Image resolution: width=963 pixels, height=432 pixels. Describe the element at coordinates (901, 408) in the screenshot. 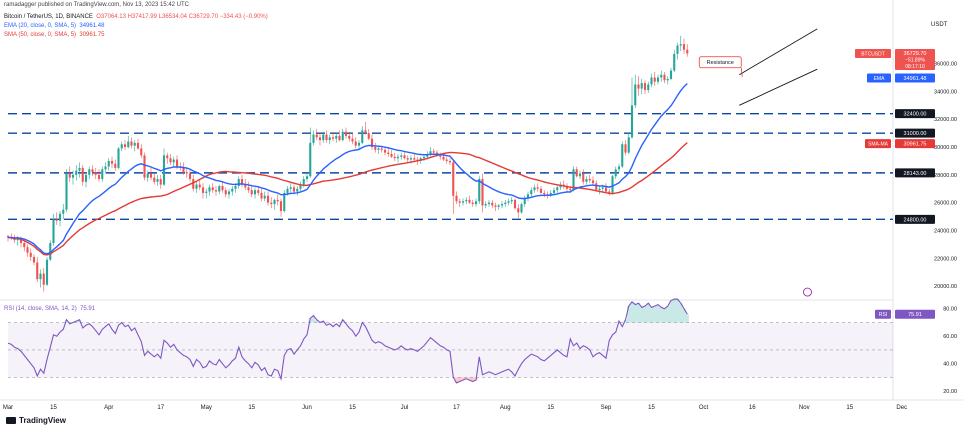

I see `time-tick-label: Dec` at that location.